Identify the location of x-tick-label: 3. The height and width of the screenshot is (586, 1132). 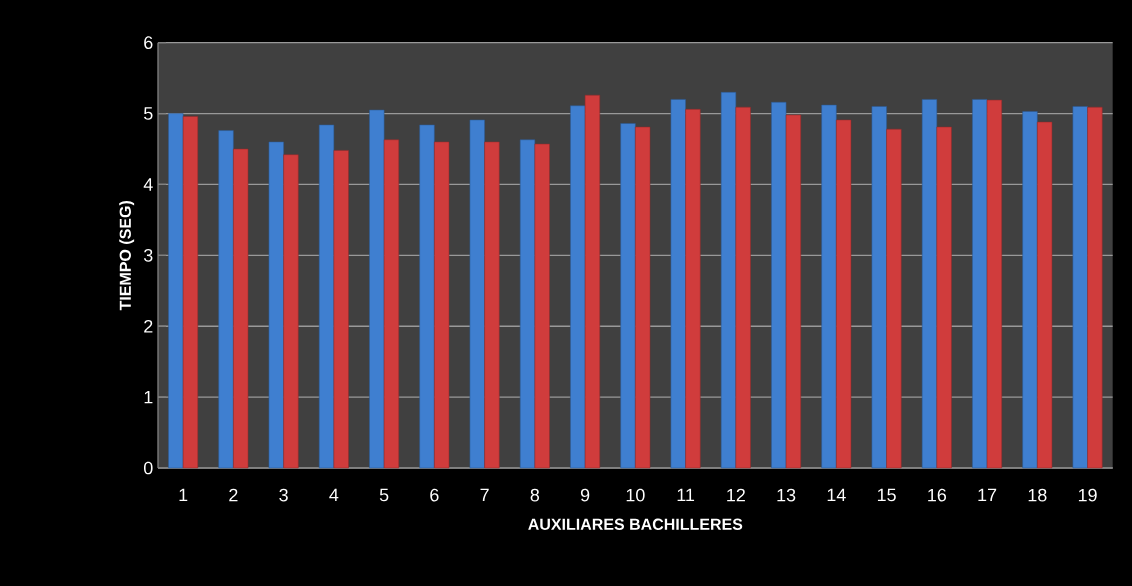
(283, 495).